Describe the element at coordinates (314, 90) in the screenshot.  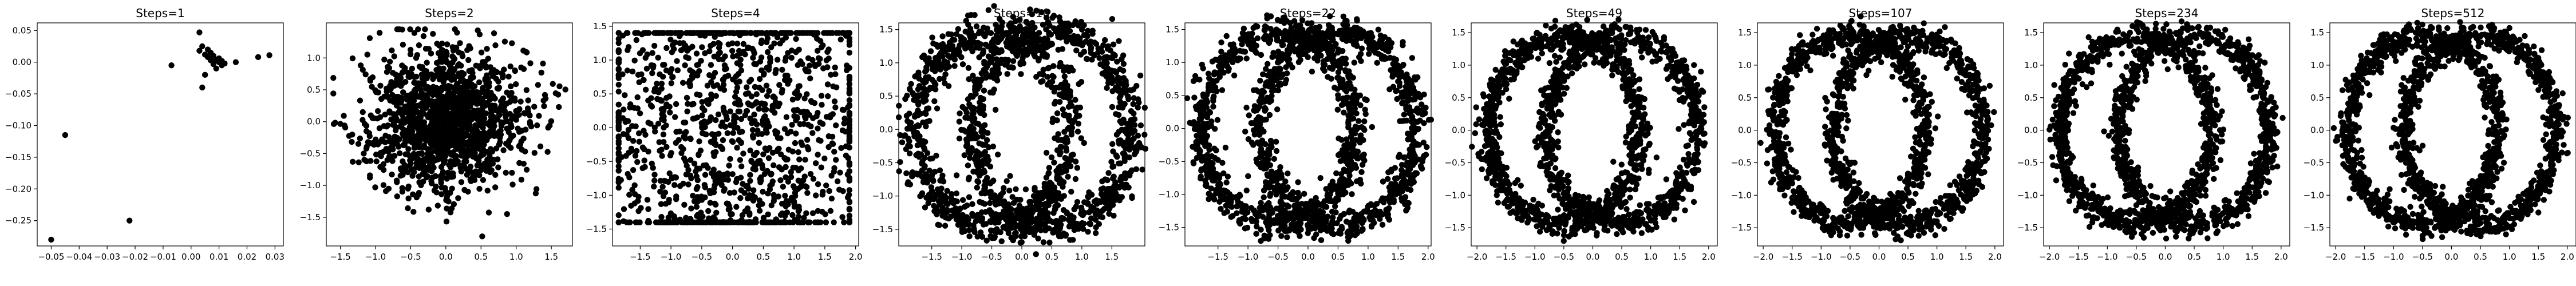
I see `y-tick-label: 0.5` at that location.